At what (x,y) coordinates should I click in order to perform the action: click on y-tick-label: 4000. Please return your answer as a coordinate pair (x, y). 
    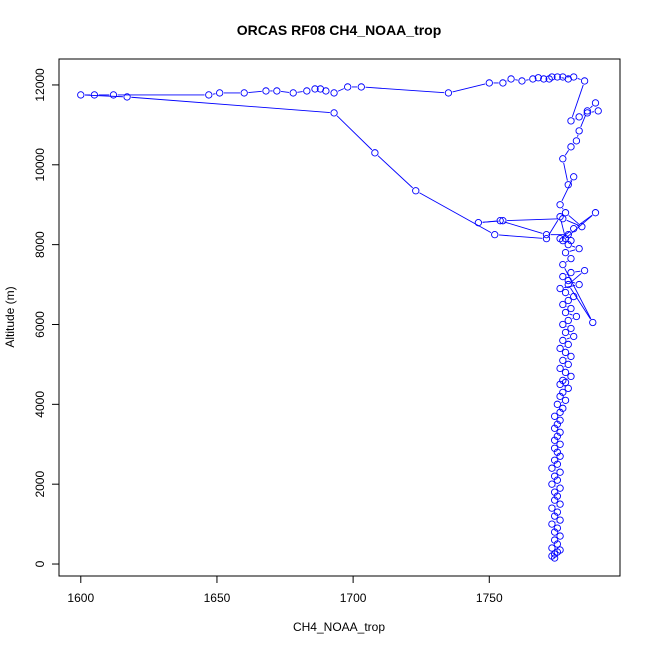
    Looking at the image, I should click on (40, 404).